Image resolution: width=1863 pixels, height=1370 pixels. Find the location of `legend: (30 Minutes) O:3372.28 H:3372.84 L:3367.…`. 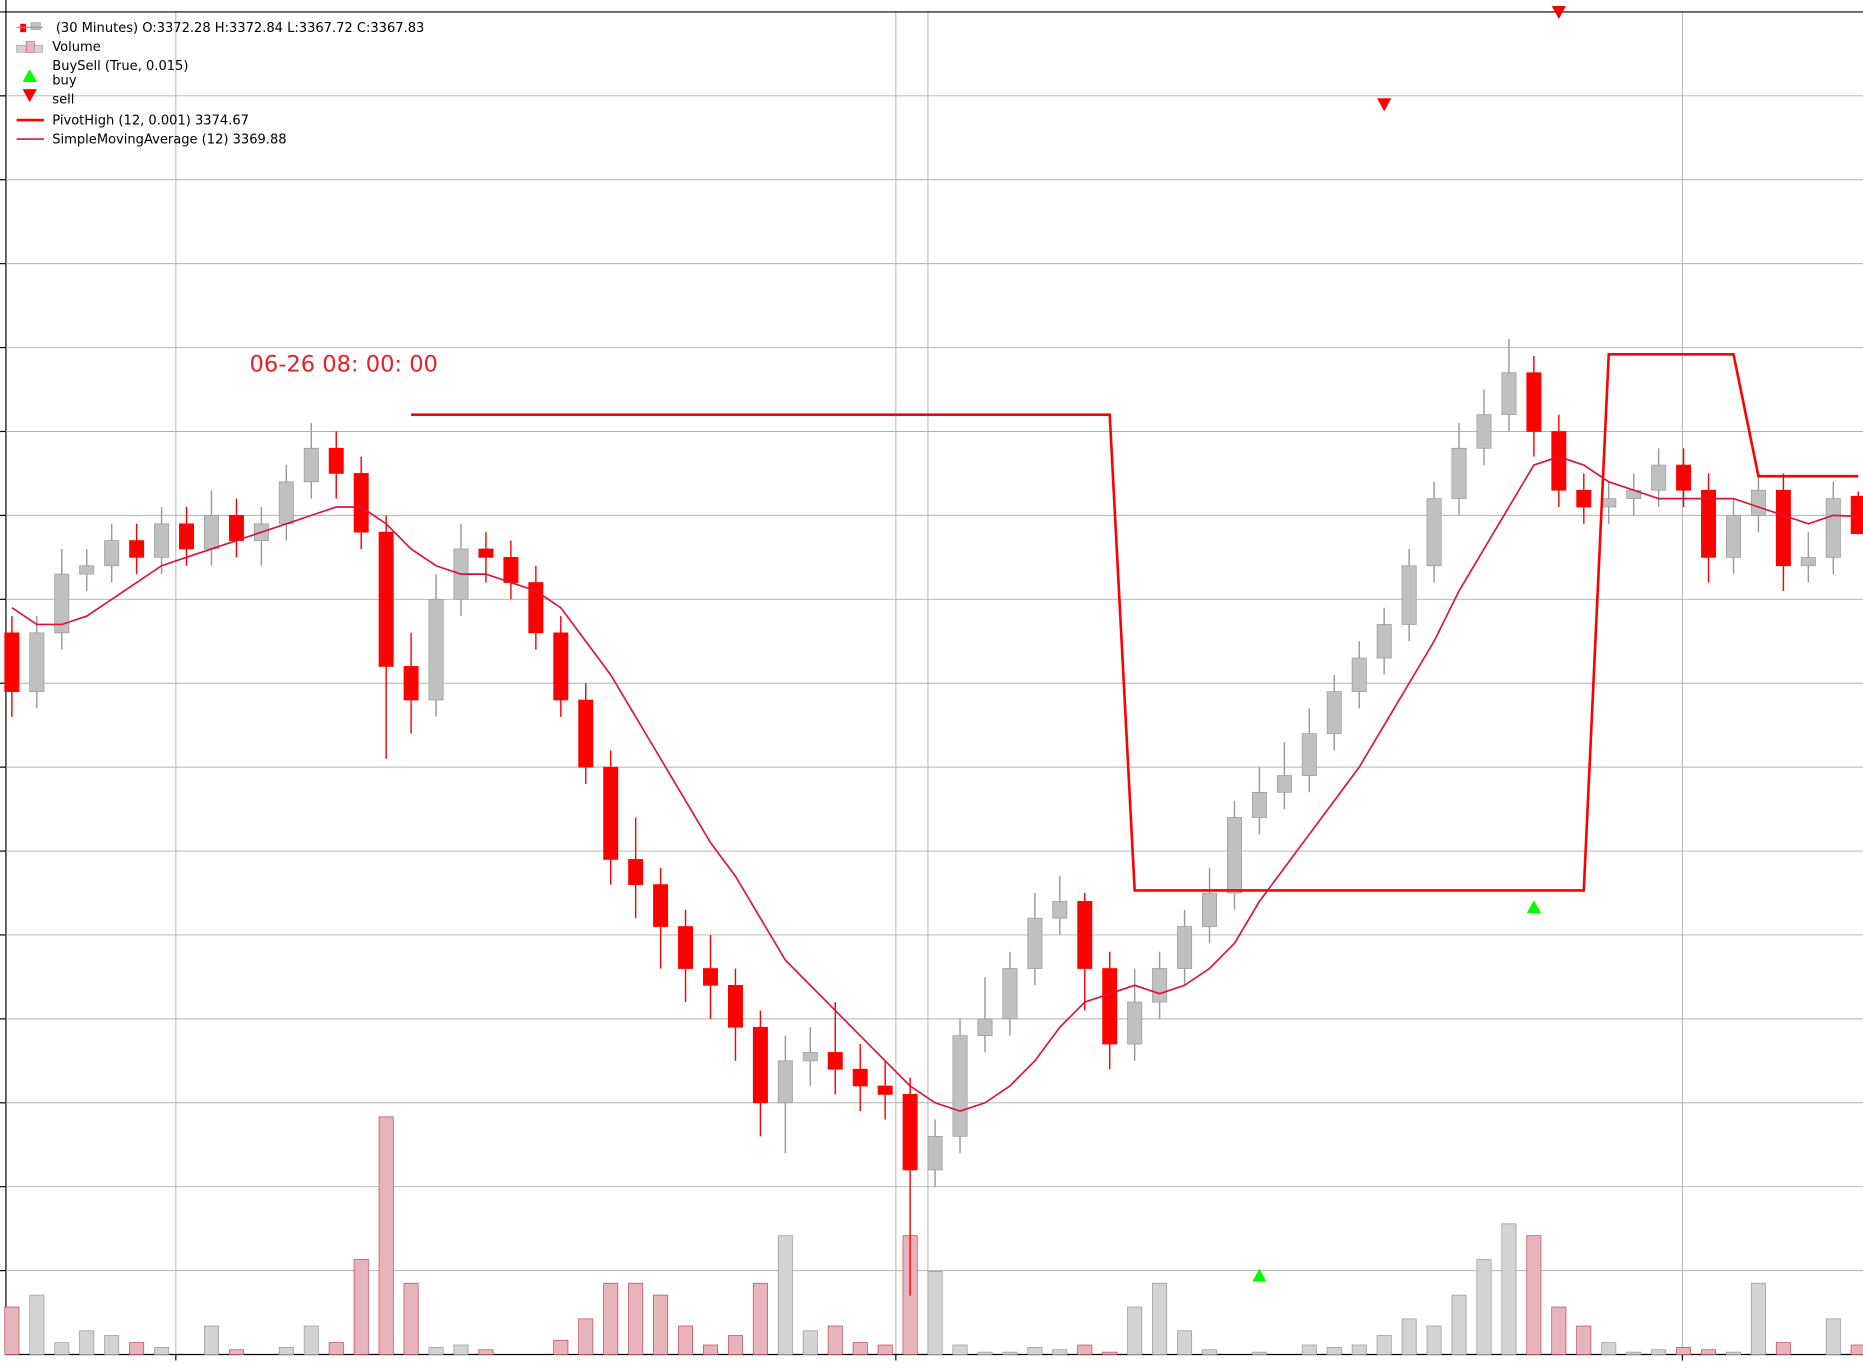

legend: (30 Minutes) O:3372.28 H:3372.84 L:3367.… is located at coordinates (220, 84).